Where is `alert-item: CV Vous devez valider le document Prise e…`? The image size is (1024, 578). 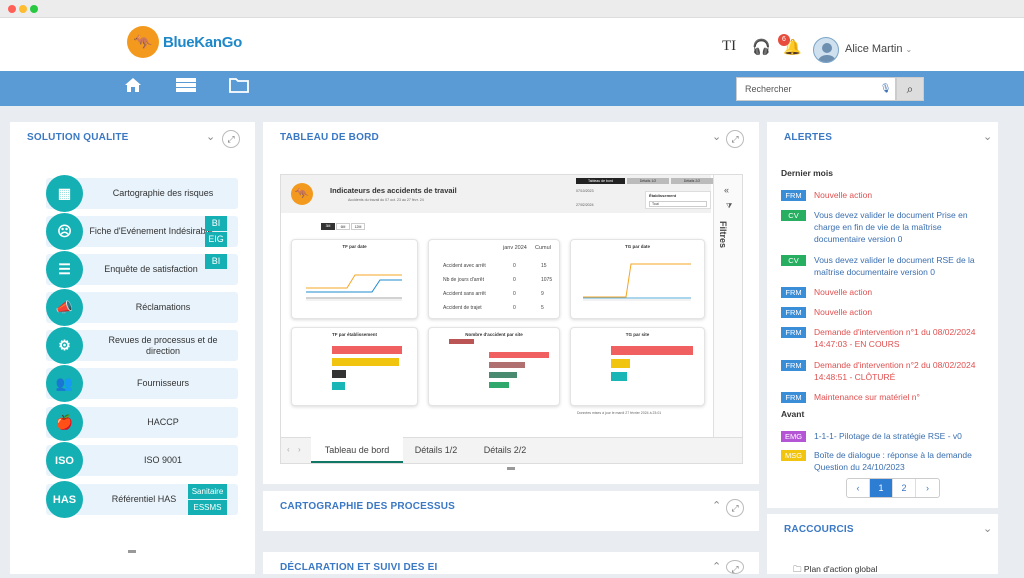 alert-item: CV Vous devez valider le document Prise e… is located at coordinates (884, 227).